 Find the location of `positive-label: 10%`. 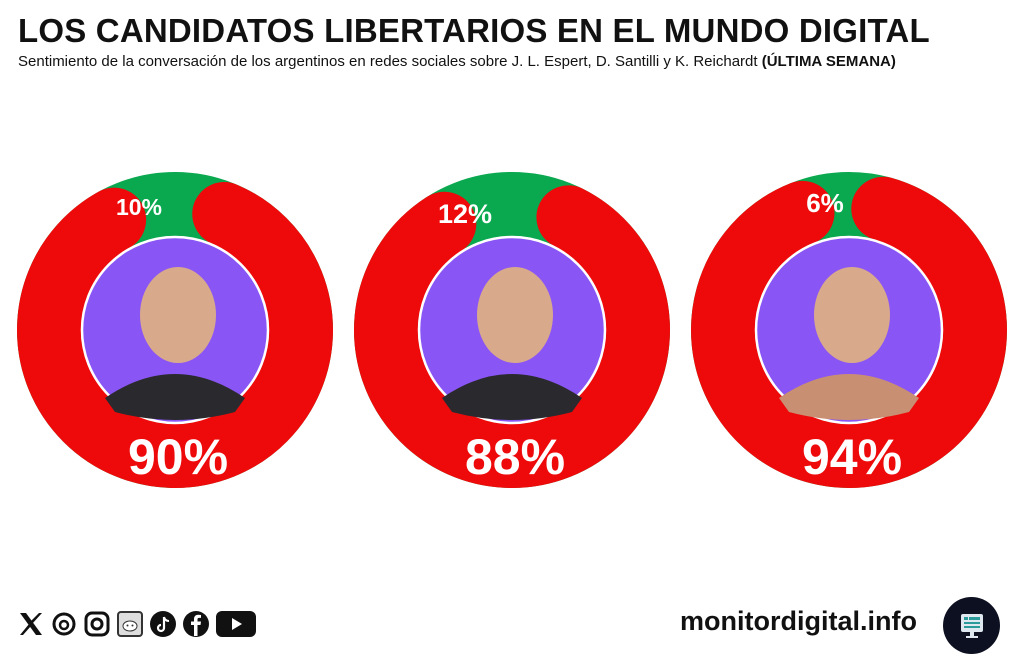

positive-label: 10% is located at coordinates (139, 207).